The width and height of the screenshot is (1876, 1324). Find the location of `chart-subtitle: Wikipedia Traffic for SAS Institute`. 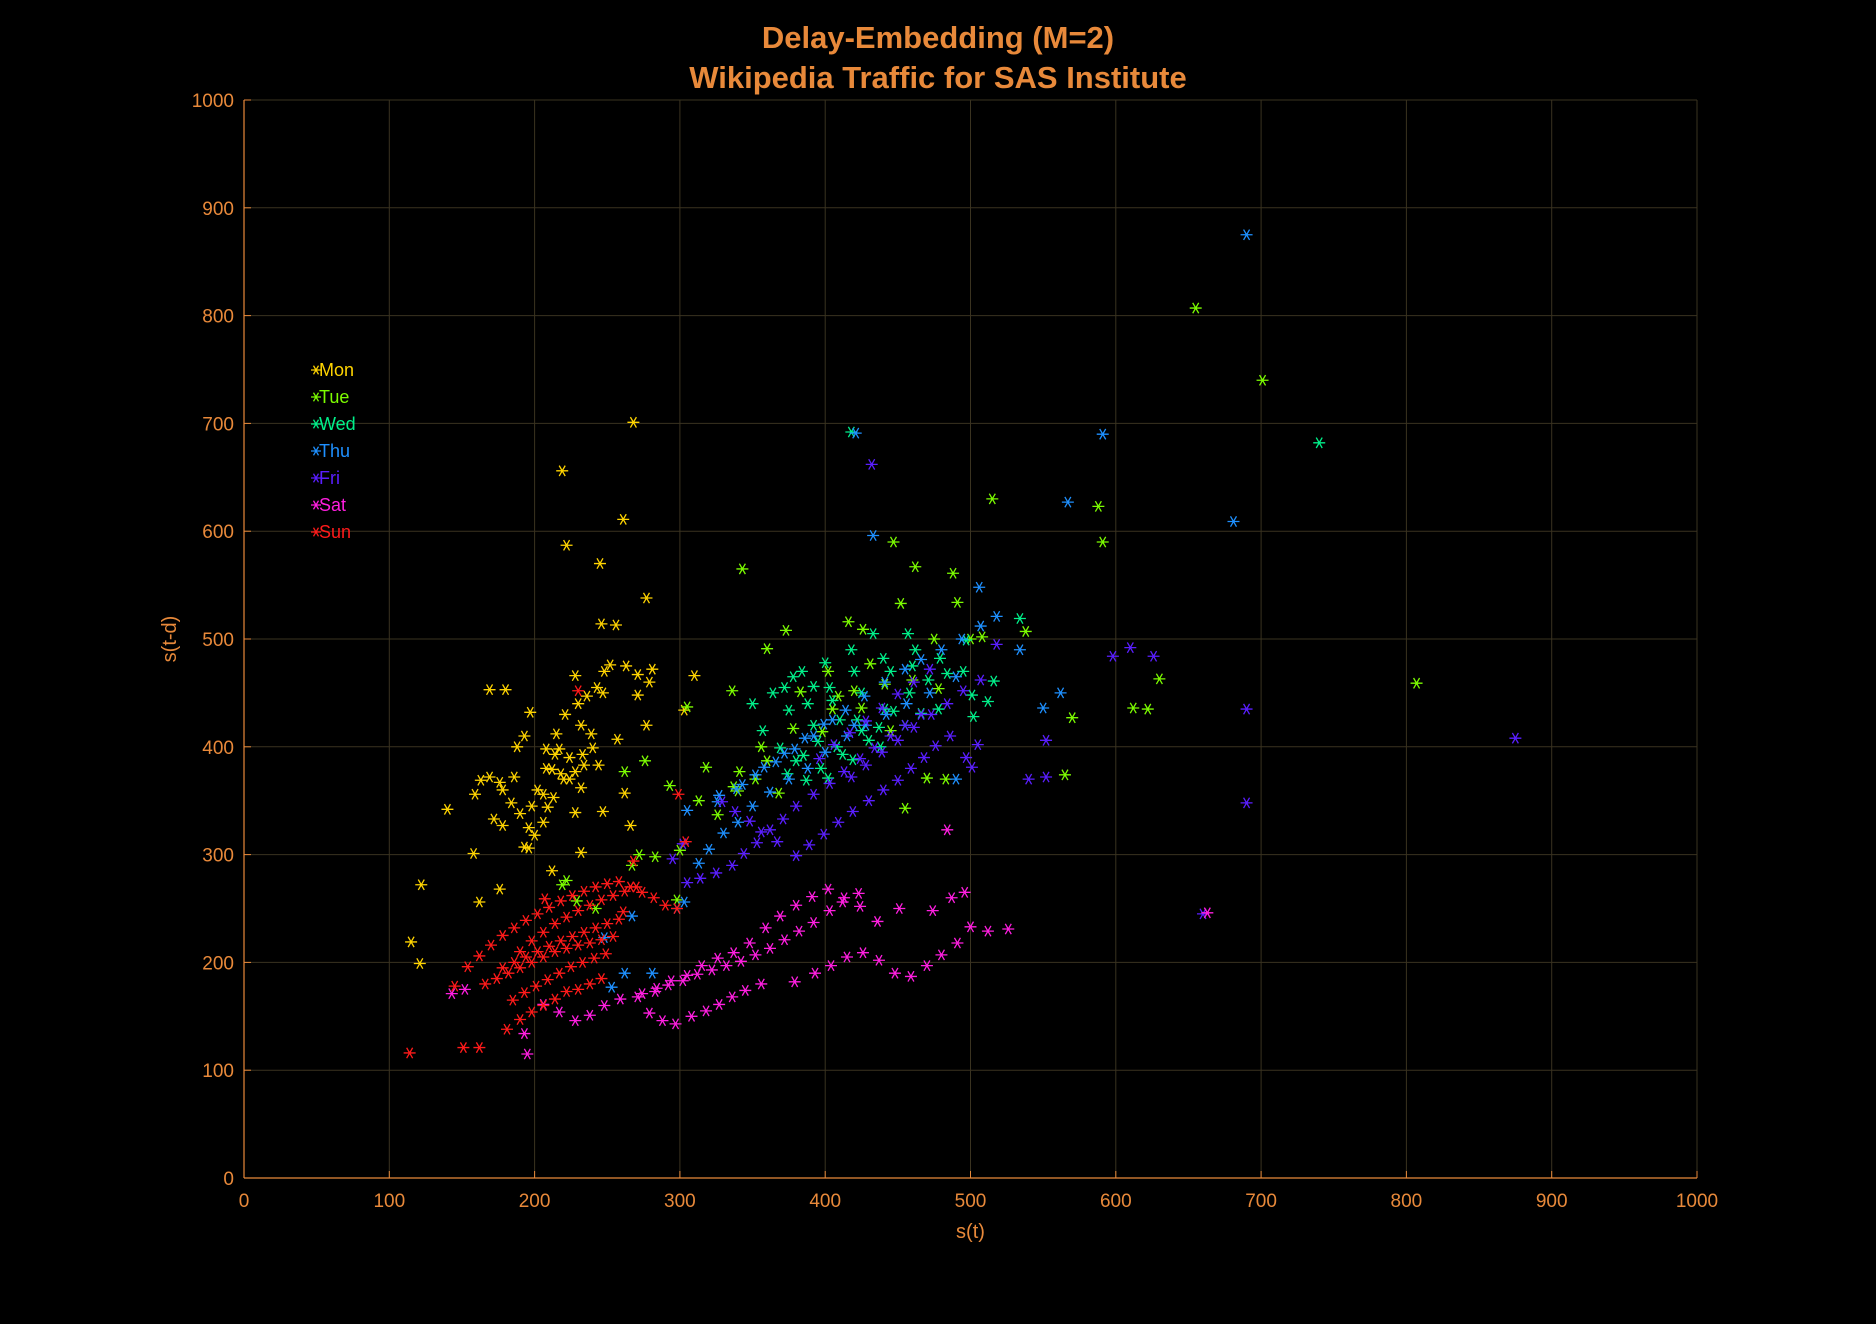

chart-subtitle: Wikipedia Traffic for SAS Institute is located at coordinates (938, 77).